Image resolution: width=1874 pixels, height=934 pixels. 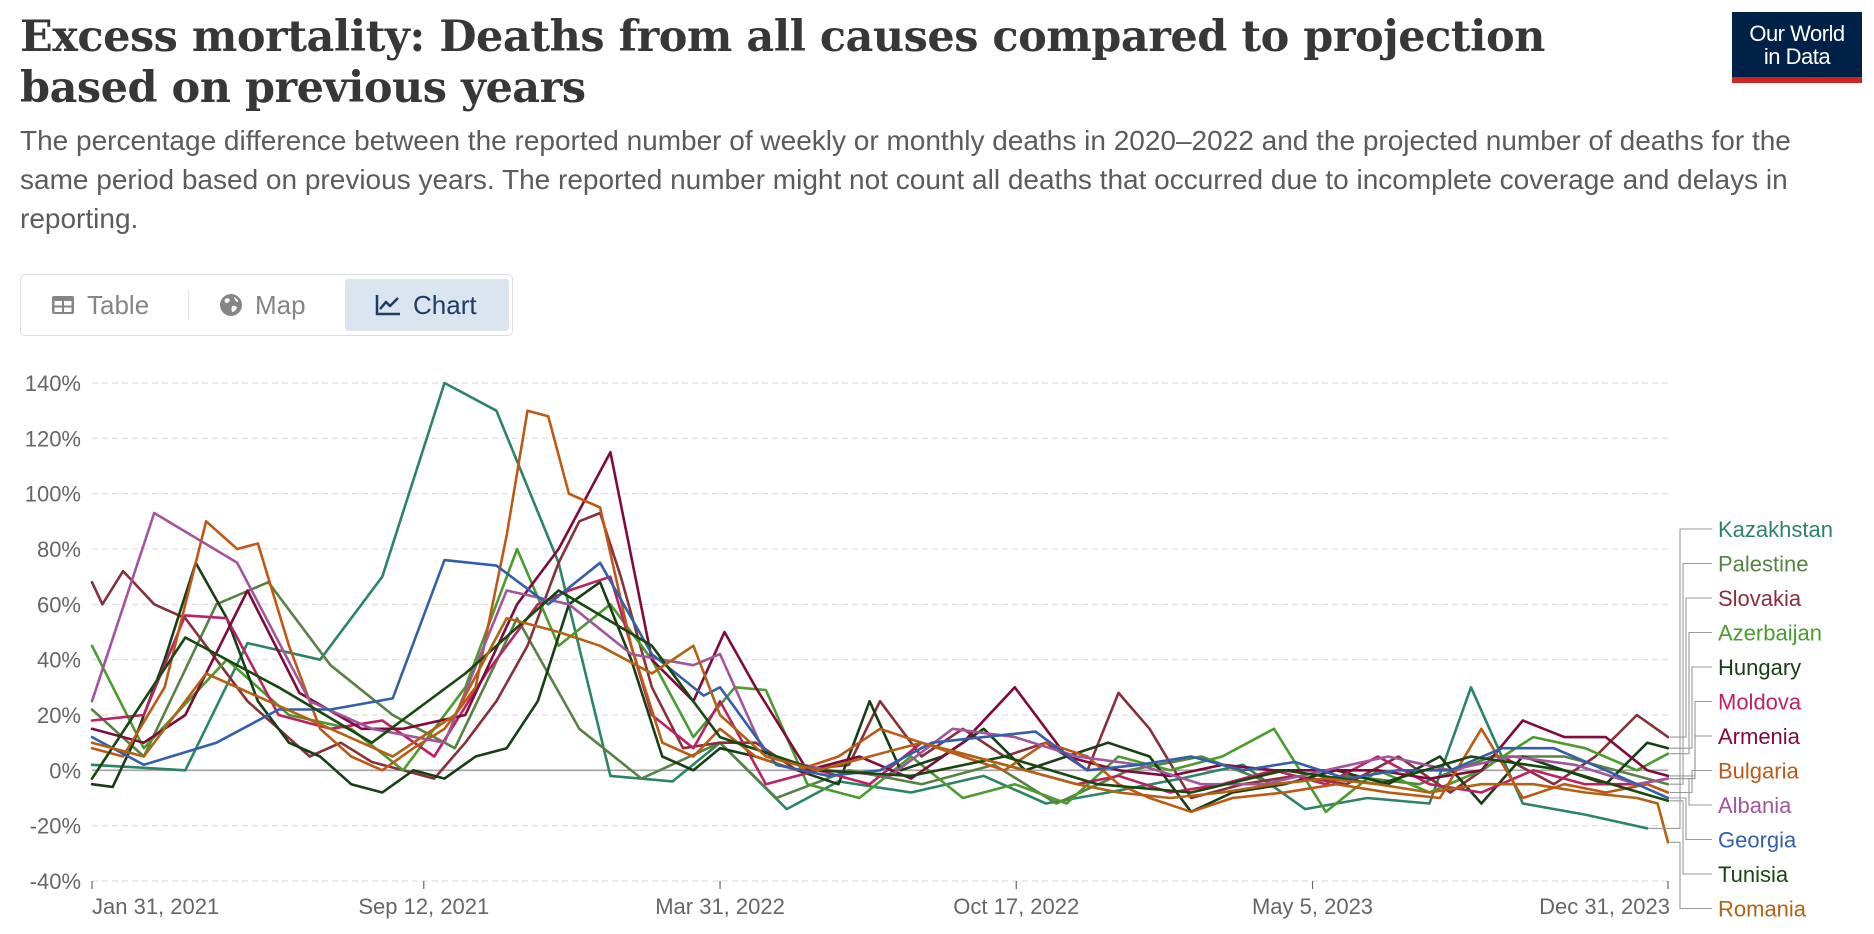 I want to click on legend-label-romania: Romania, so click(x=1762, y=909).